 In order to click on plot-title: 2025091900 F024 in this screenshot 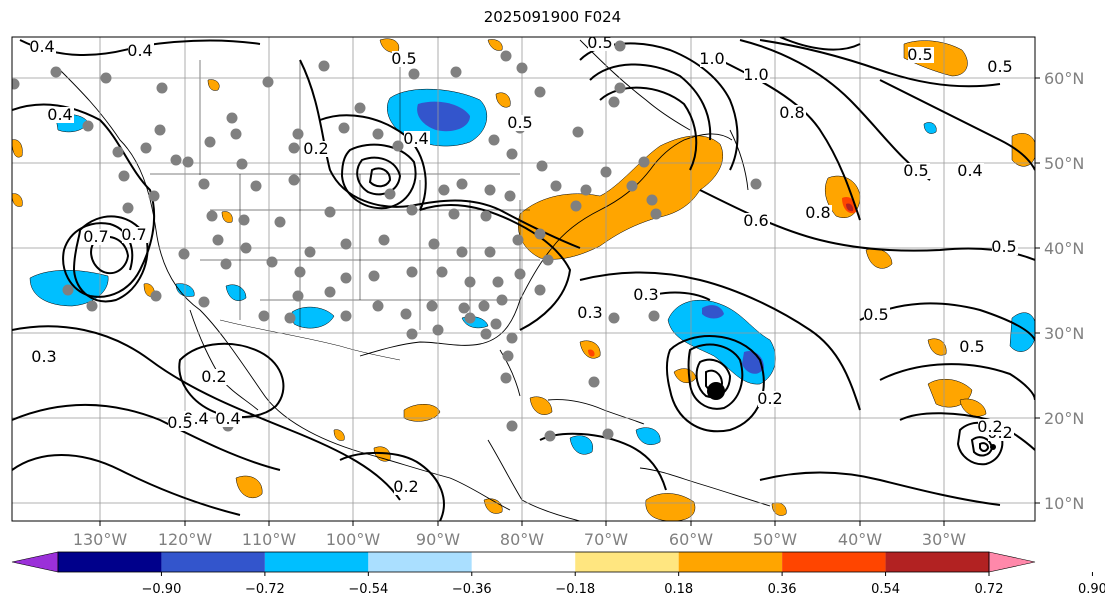, I will do `click(552, 17)`.